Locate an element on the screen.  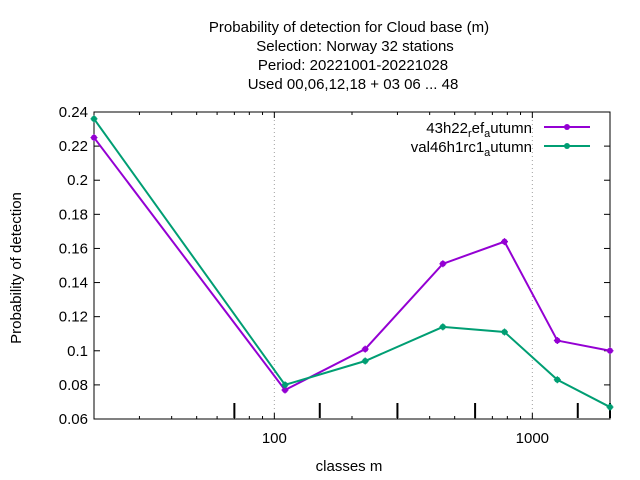
y-axis-label: Probability of detection is located at coordinates (16, 268).